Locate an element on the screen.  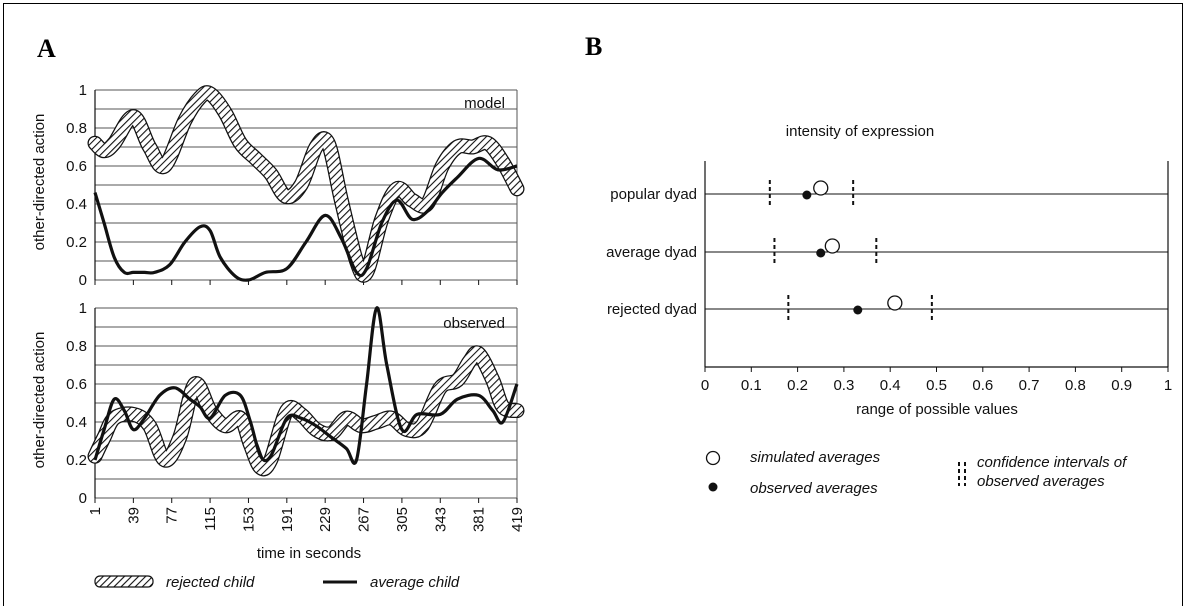
panel-a-model-chart: 0 0.2 0.4 0.6 0.8 1 model is located at coordinates (291, 185).